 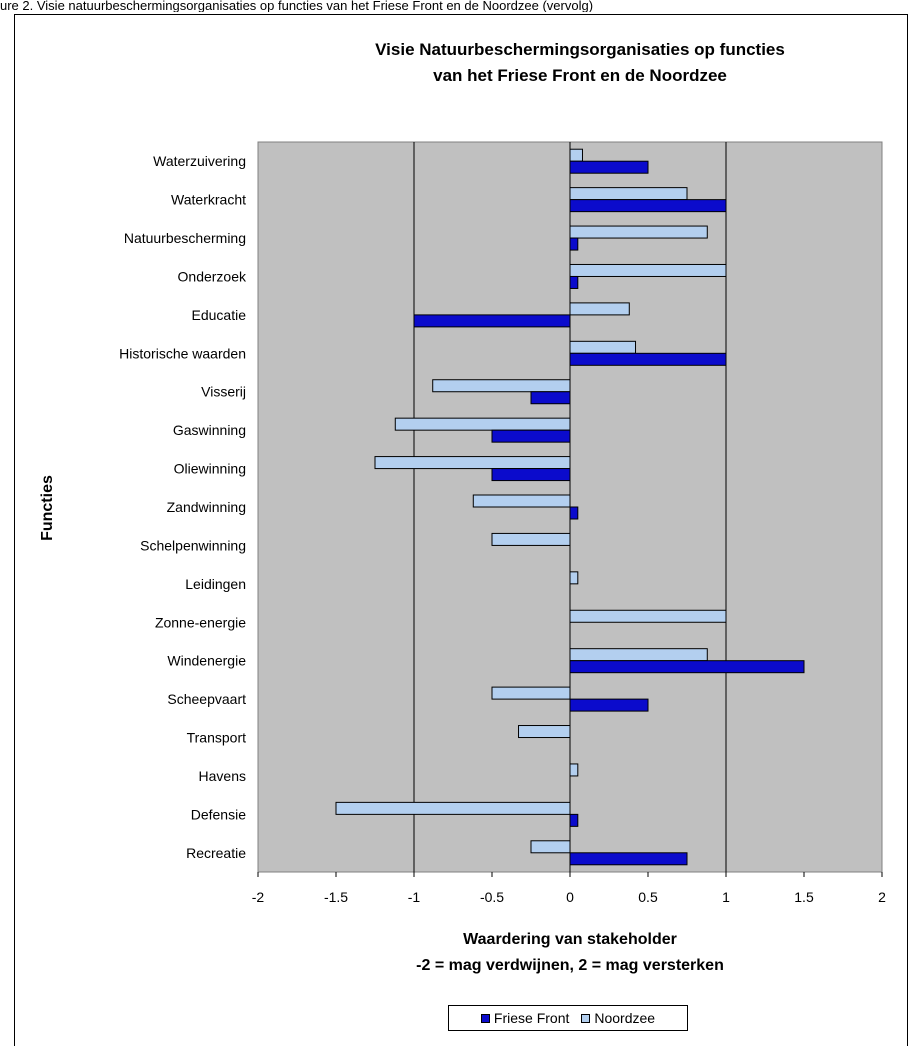 What do you see at coordinates (580, 75) in the screenshot?
I see `chart-subtitle: van het Friese Front en de Noordzee` at bounding box center [580, 75].